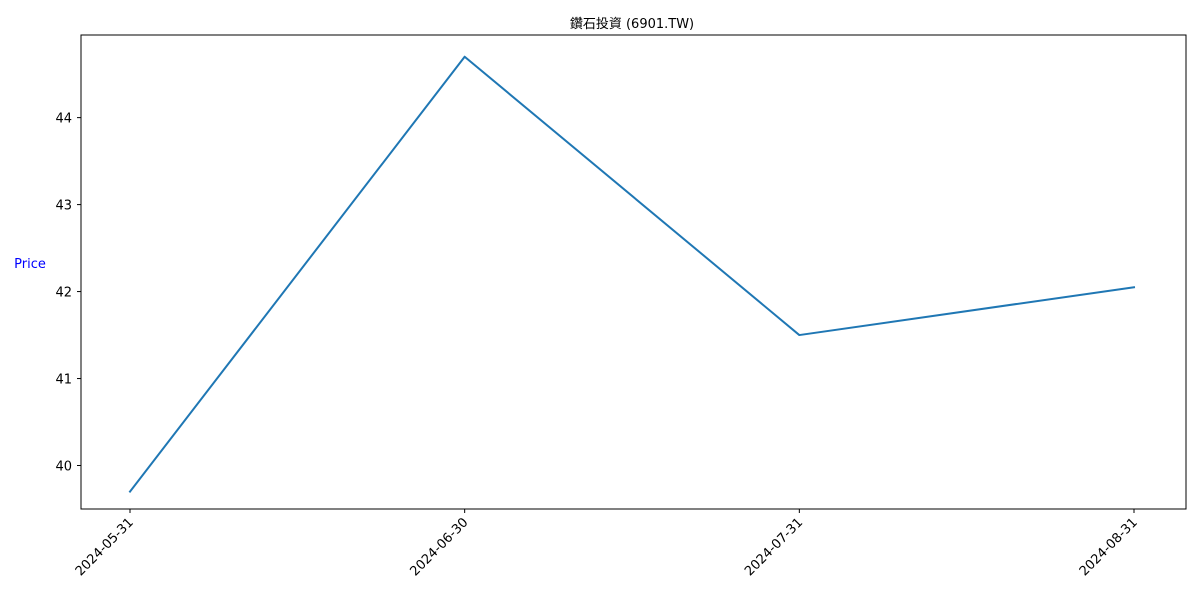 The image size is (1200, 600). What do you see at coordinates (63, 206) in the screenshot?
I see `y-tick-label: 43` at bounding box center [63, 206].